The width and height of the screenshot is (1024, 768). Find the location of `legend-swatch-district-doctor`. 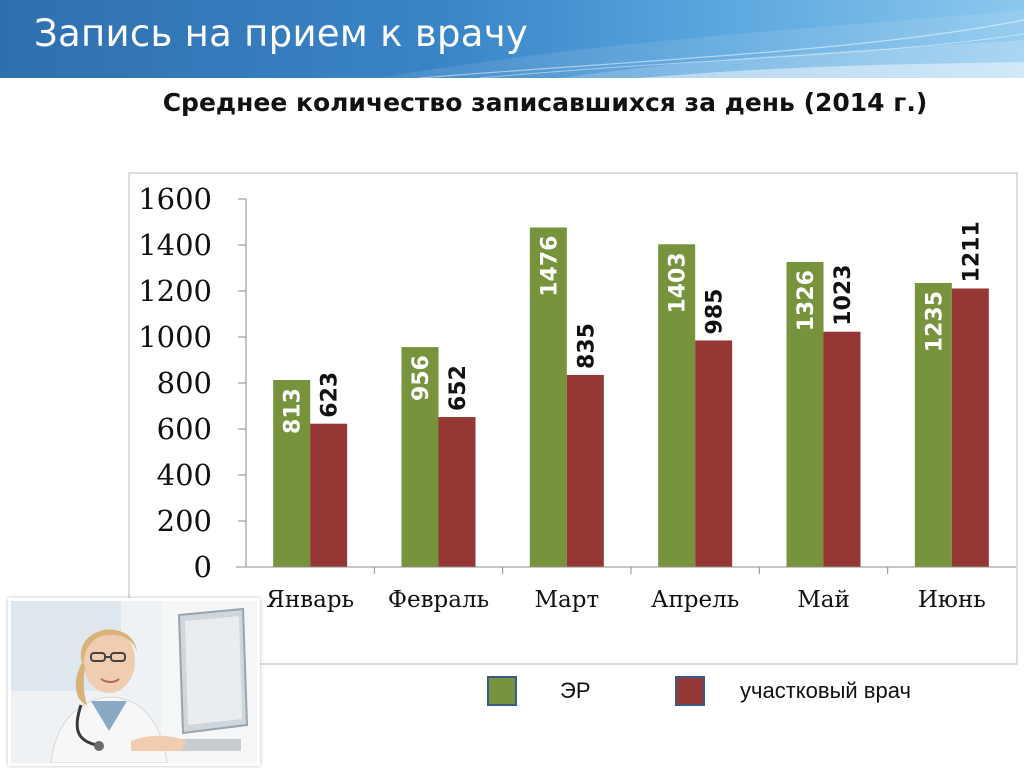

legend-swatch-district-doctor is located at coordinates (690, 691).